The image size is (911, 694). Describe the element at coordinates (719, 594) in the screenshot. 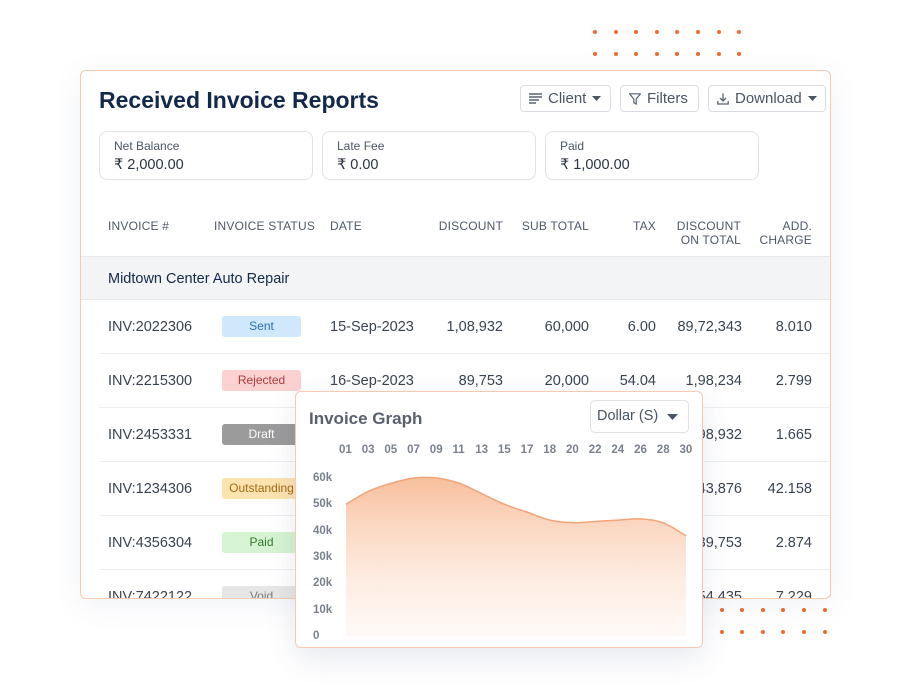

I see `discount-on-total-cell: 54,435` at that location.